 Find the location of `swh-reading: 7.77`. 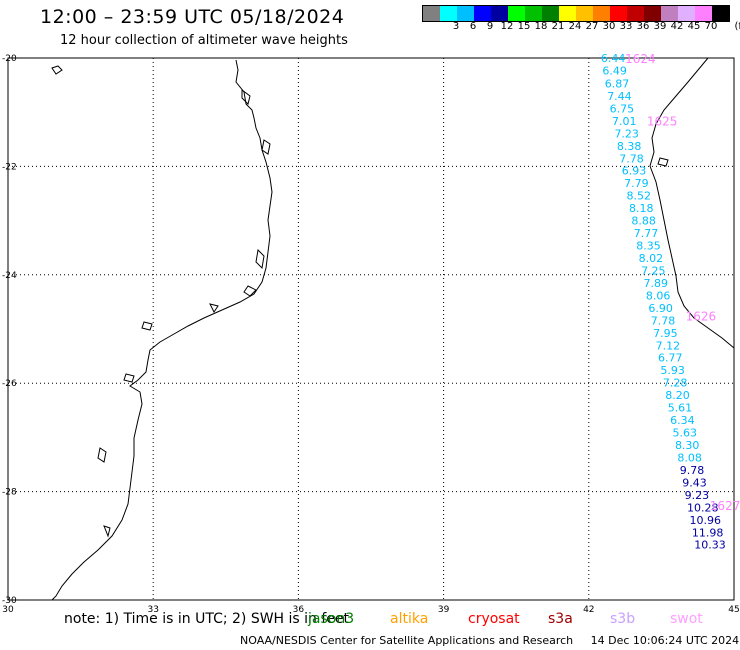

swh-reading: 7.77 is located at coordinates (646, 233).